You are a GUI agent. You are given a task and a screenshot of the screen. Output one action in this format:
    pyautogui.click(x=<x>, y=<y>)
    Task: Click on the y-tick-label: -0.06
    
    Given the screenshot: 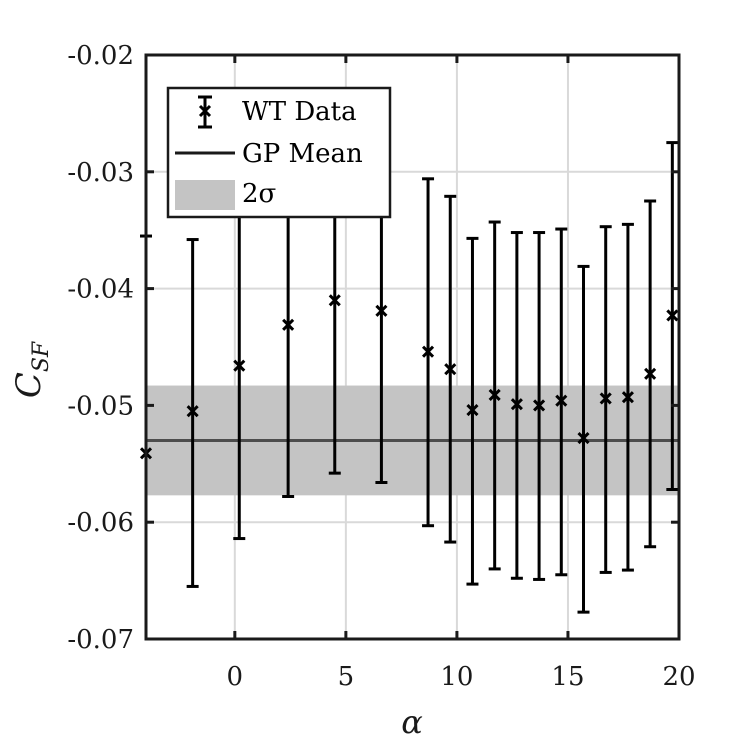 What is the action you would take?
    pyautogui.click(x=100, y=523)
    